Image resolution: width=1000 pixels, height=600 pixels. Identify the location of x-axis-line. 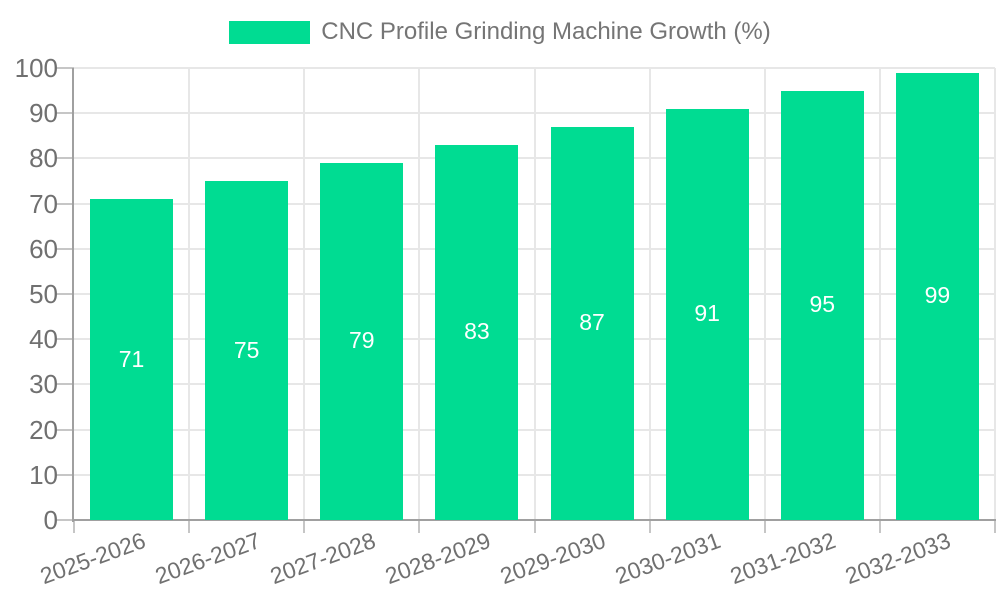
(534, 520).